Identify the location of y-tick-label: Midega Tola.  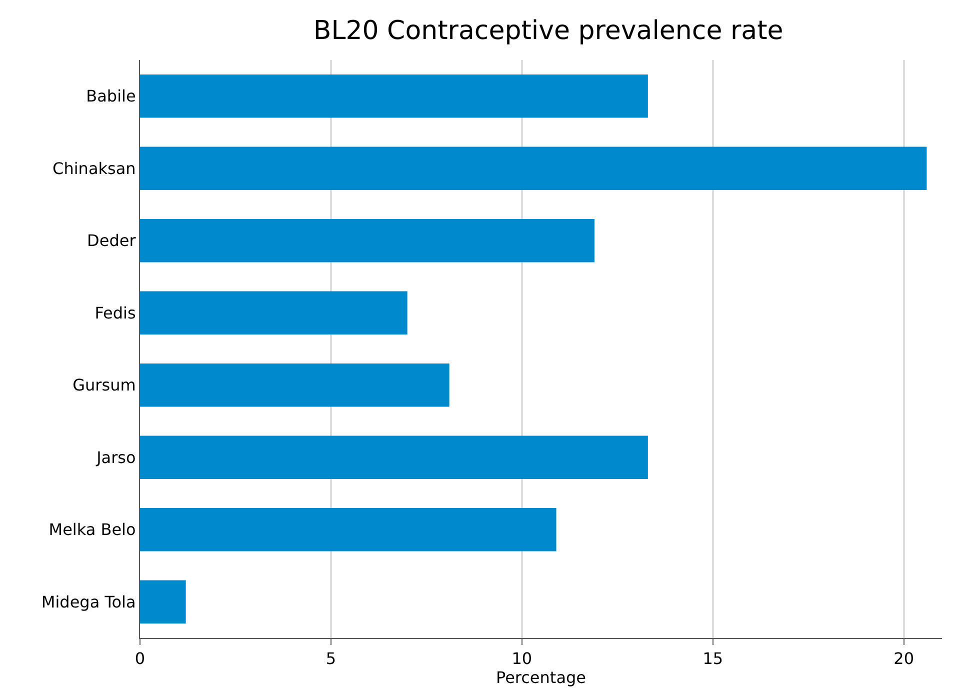
(88, 602).